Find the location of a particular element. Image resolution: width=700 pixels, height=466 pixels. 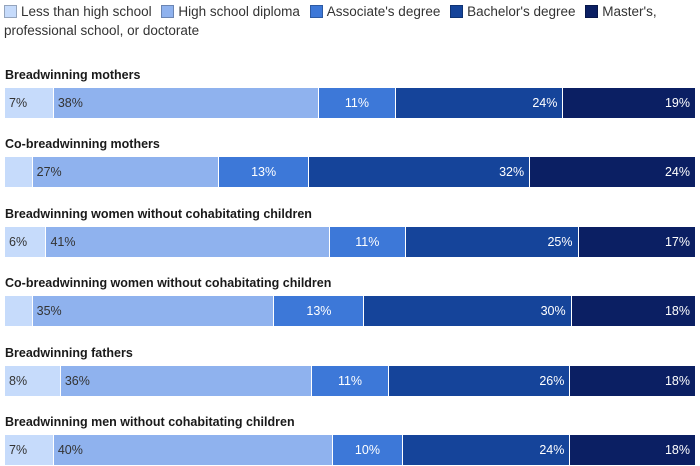

legend-item: High school diploma is located at coordinates (230, 11).